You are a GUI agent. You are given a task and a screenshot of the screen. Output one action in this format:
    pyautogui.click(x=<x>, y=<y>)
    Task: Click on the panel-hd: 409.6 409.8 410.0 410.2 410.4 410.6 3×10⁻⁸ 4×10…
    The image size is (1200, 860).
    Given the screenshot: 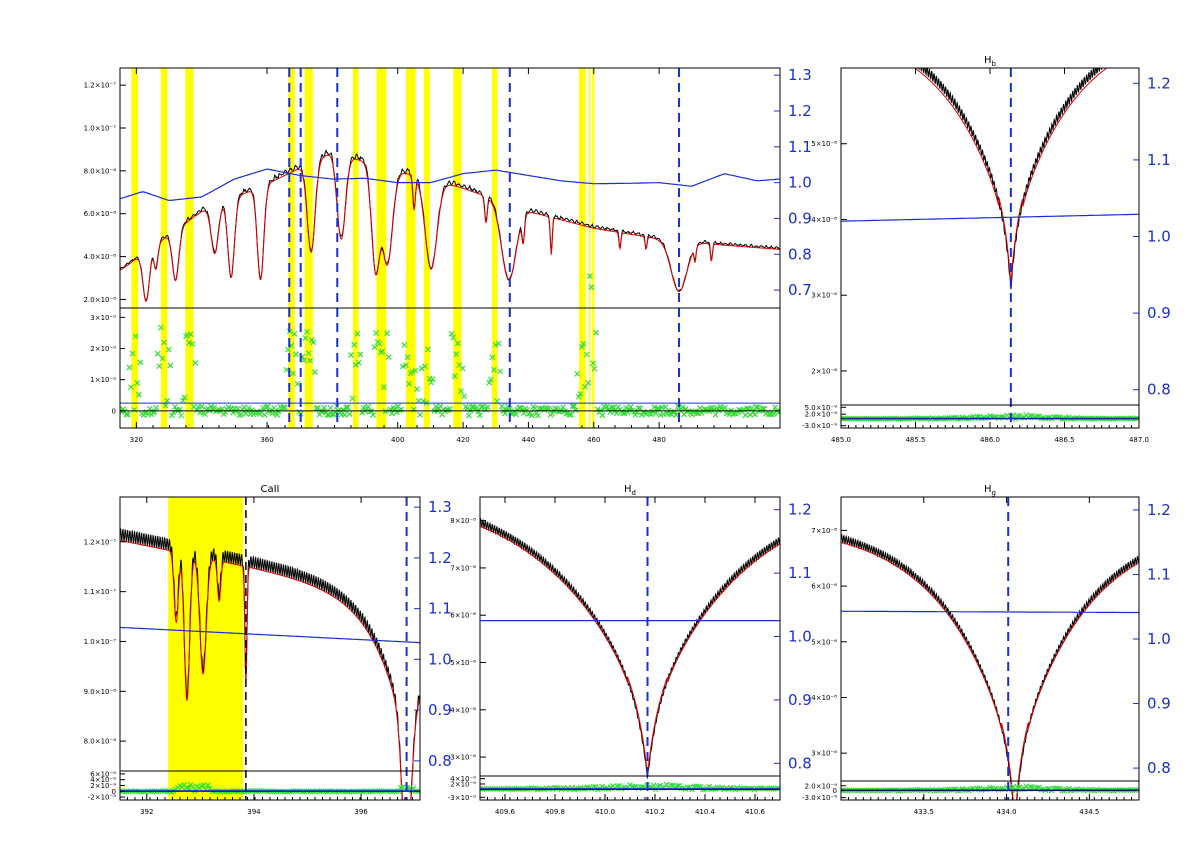 What is the action you would take?
    pyautogui.click(x=630, y=650)
    